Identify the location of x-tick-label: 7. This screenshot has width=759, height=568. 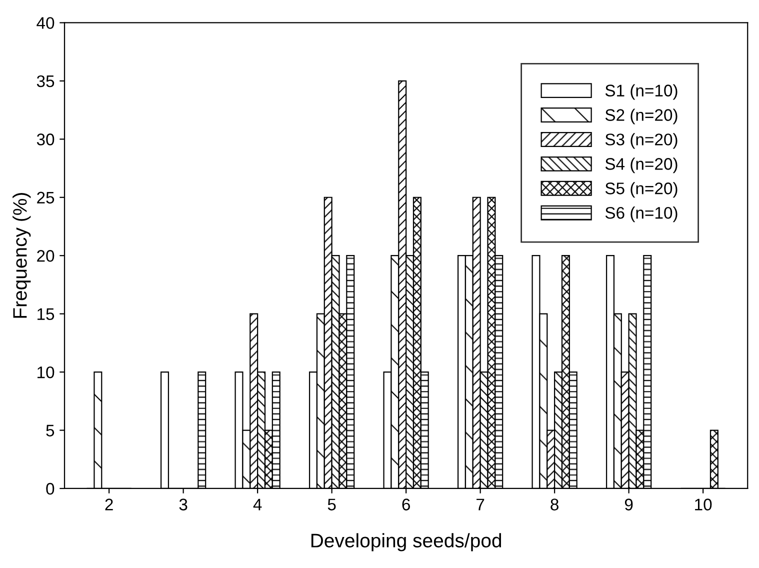
(480, 504).